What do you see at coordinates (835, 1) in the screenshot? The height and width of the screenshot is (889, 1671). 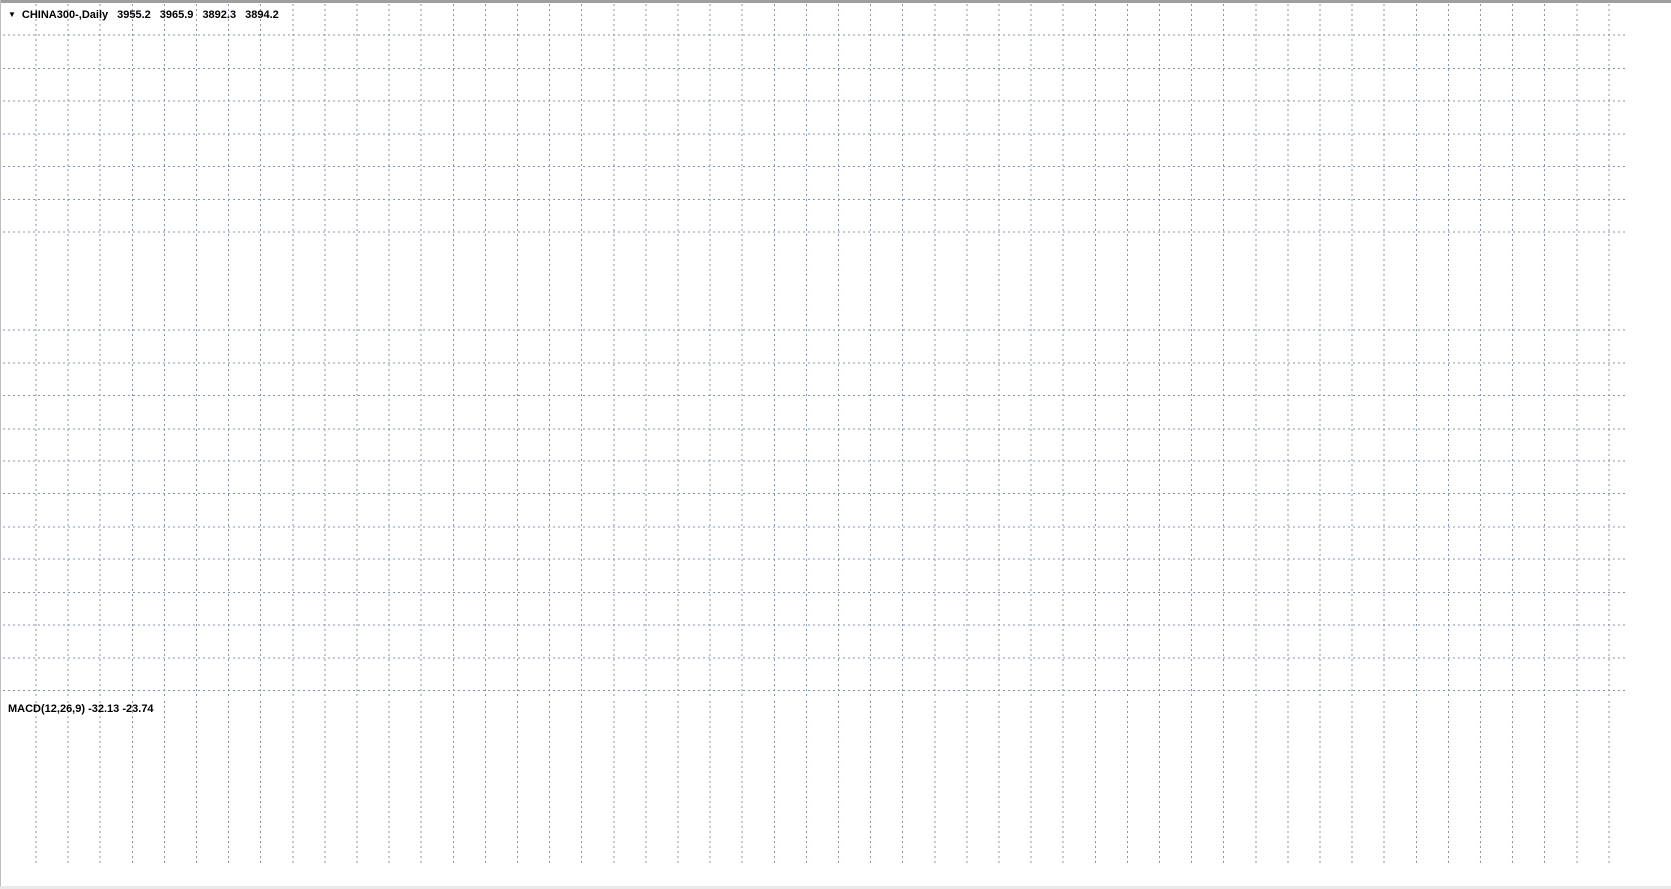 I see `window-top-edge` at bounding box center [835, 1].